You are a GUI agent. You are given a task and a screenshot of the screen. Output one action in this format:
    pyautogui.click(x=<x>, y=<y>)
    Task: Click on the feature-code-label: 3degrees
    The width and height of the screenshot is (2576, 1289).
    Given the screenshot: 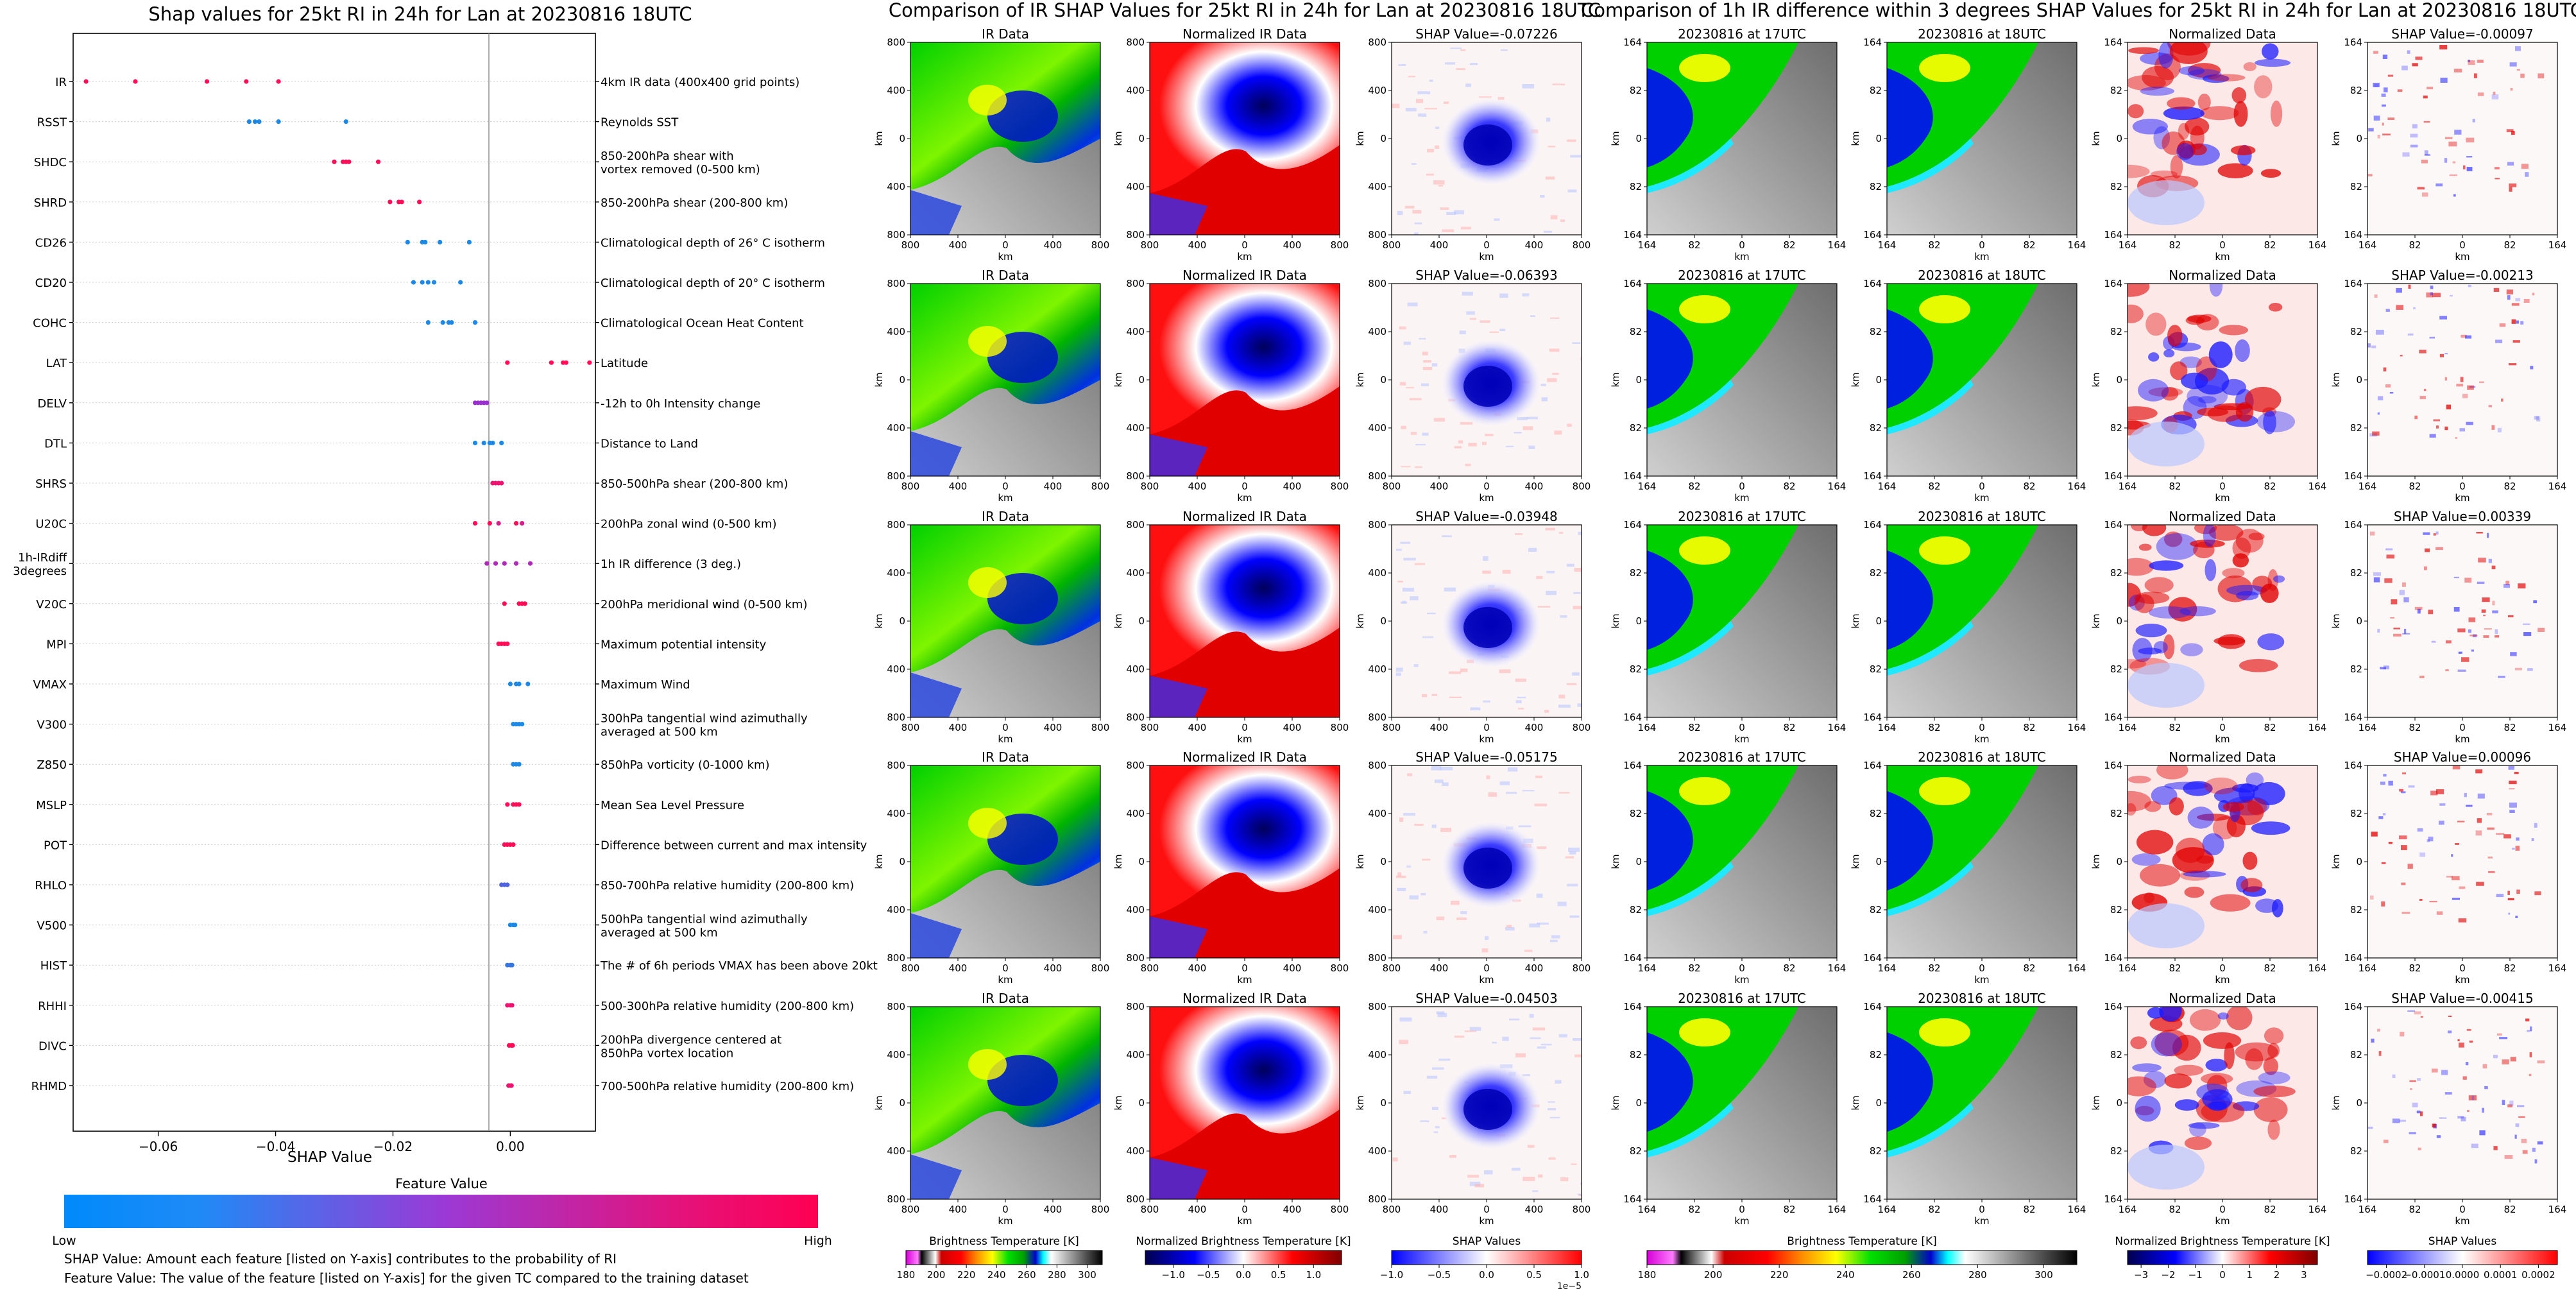 What is the action you would take?
    pyautogui.click(x=40, y=571)
    